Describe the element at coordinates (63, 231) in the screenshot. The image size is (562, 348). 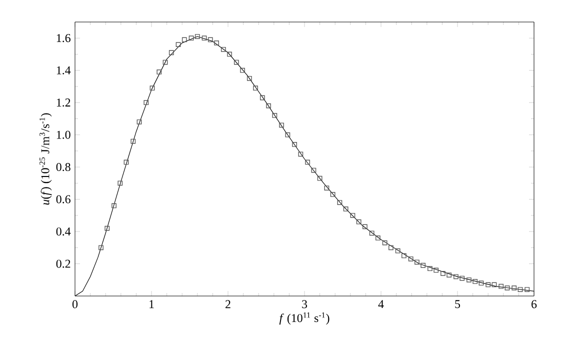
I see `y-tick-label: 0.4` at that location.